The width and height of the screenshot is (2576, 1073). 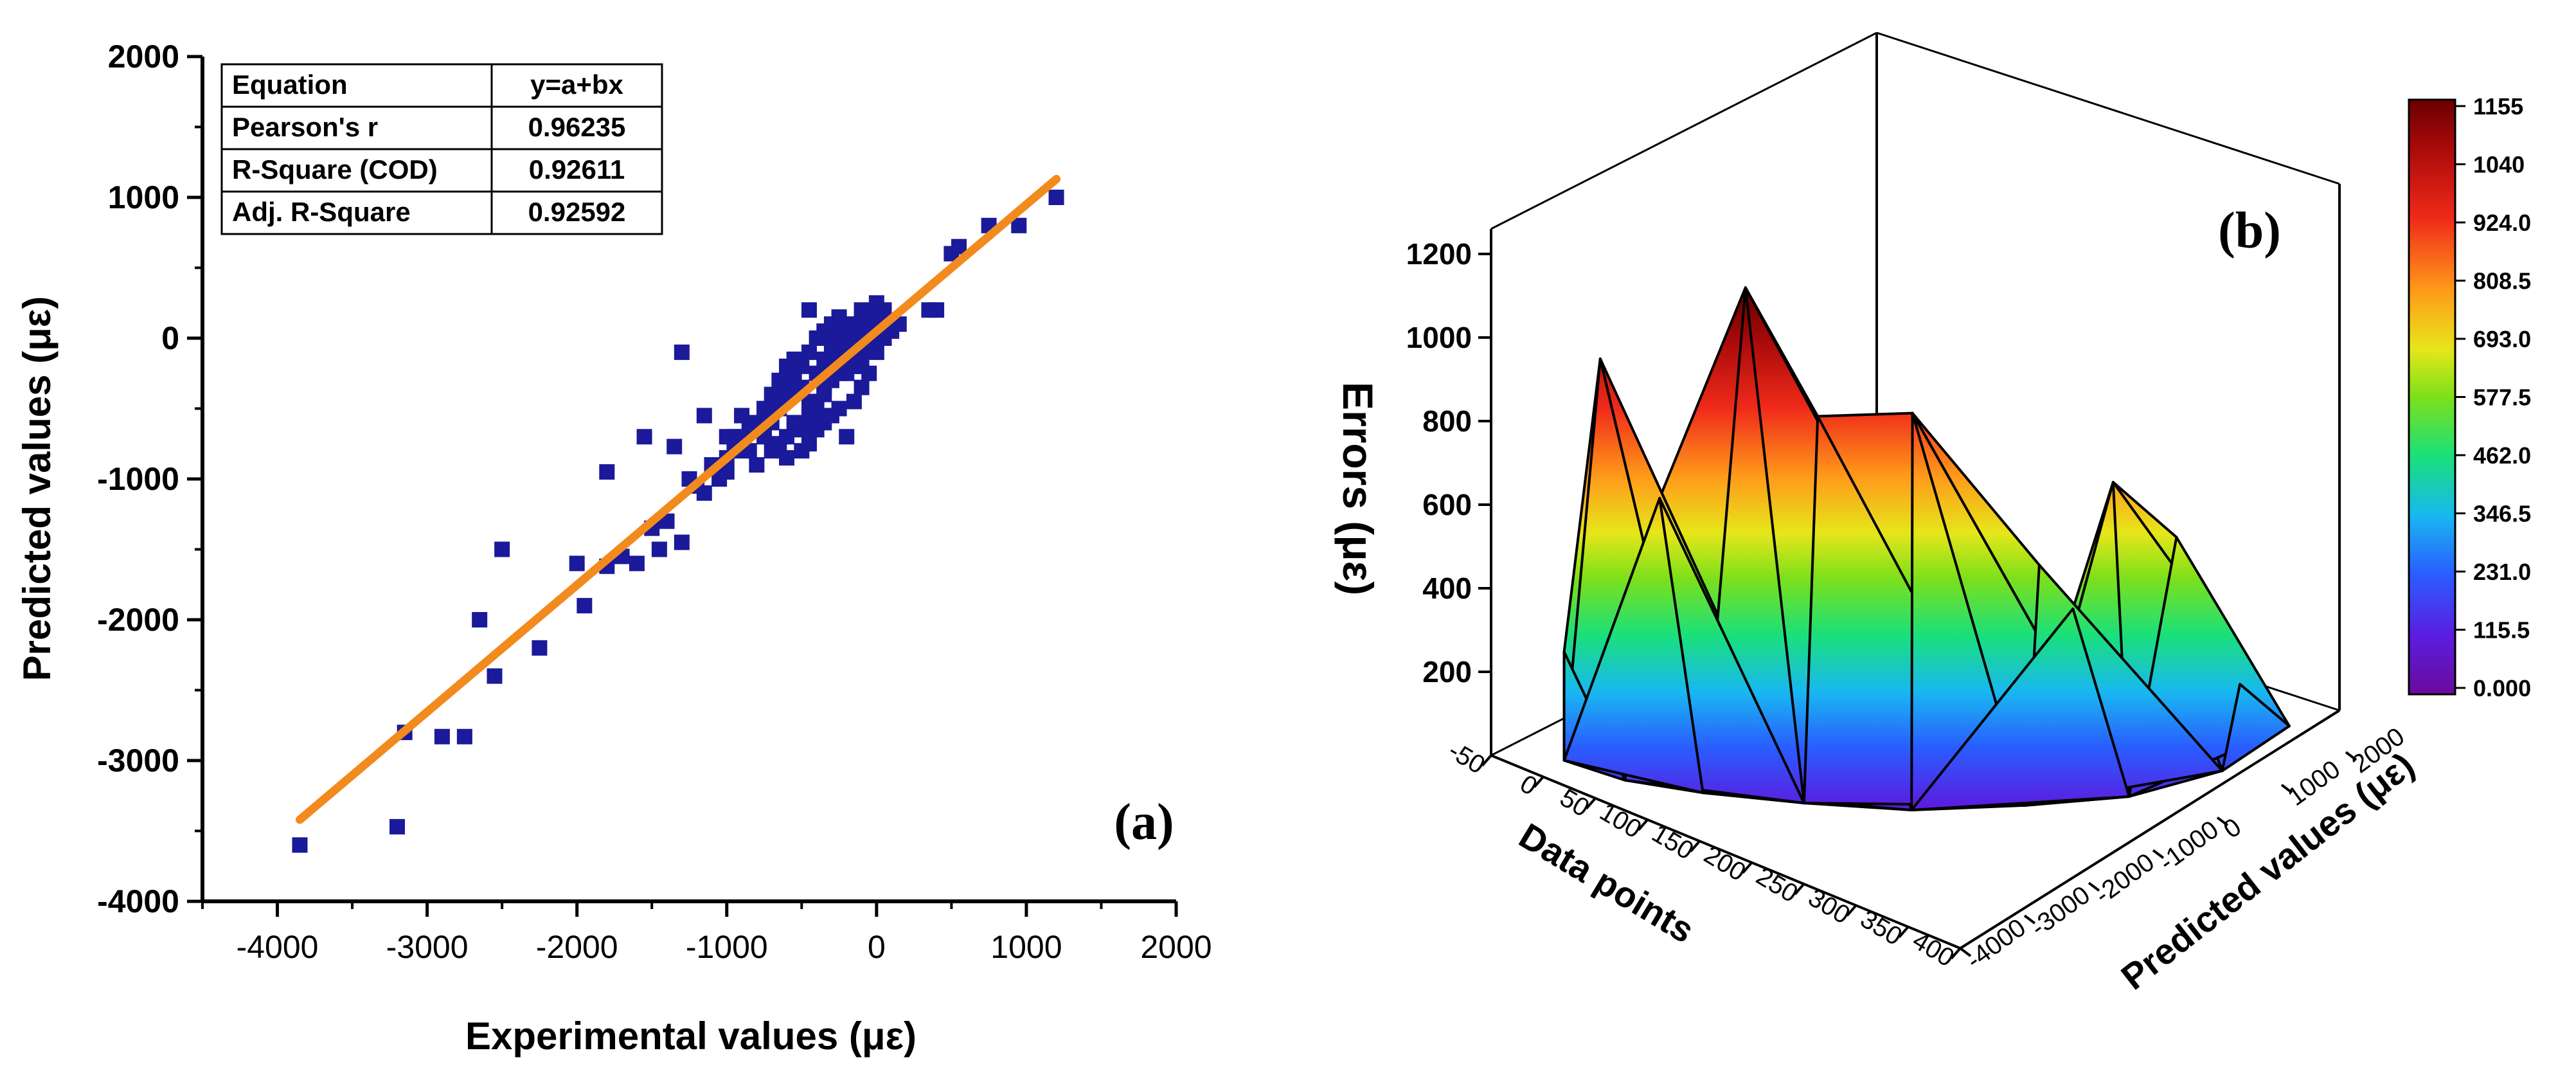 I want to click on predicted-tick-label: -1000, so click(x=2189, y=846).